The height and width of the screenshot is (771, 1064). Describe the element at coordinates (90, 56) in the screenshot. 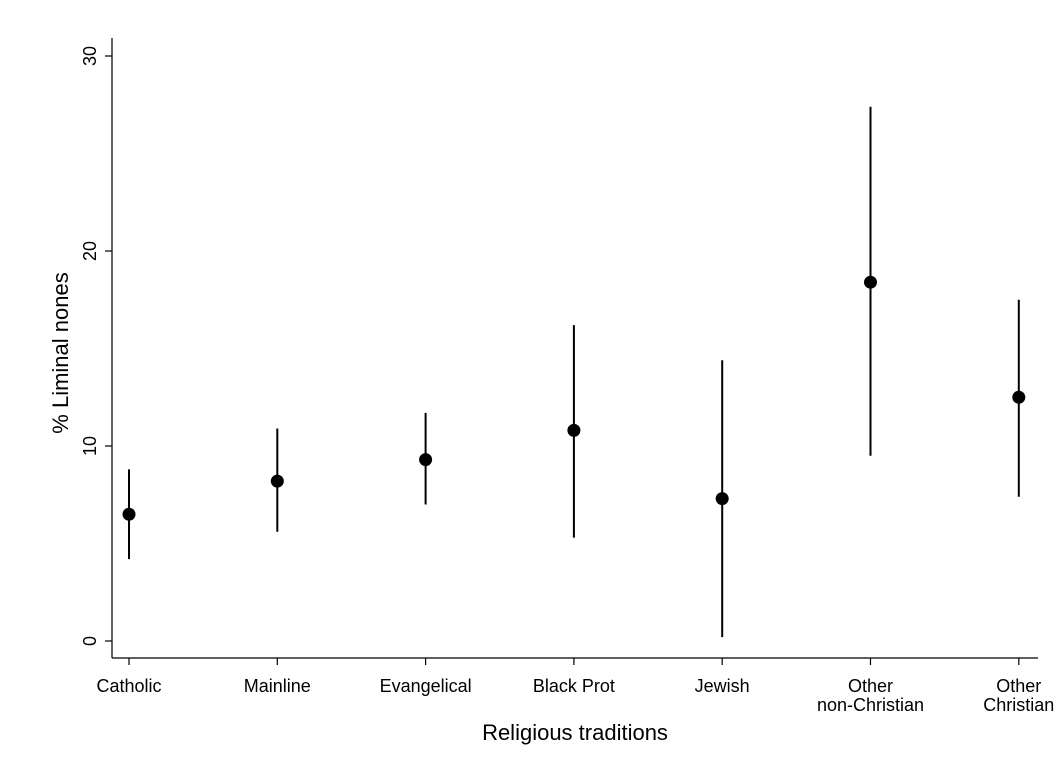

I see `y-tick-label: 30` at that location.